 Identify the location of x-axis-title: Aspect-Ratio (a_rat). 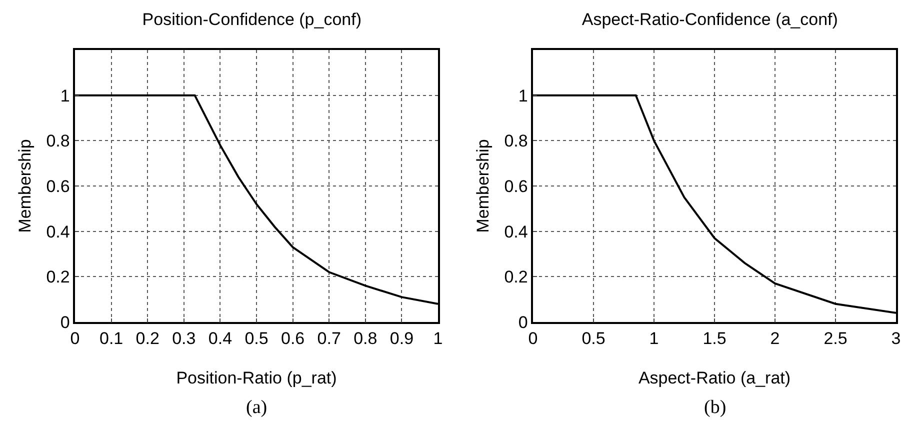
(714, 378).